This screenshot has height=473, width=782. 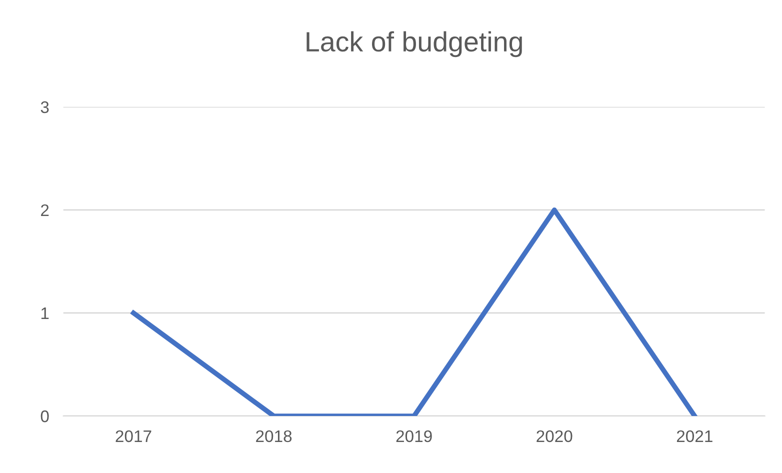 I want to click on x-tick-label: 2019, so click(x=414, y=436).